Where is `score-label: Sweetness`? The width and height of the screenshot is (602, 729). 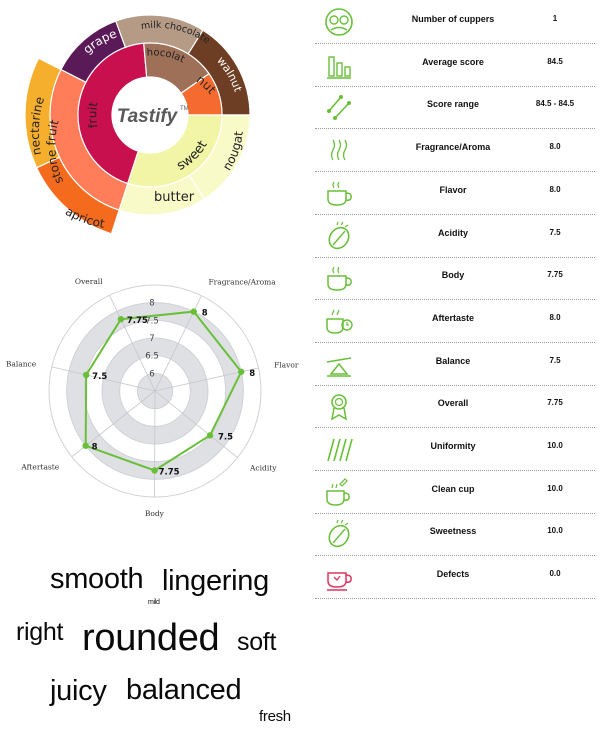 score-label: Sweetness is located at coordinates (453, 531).